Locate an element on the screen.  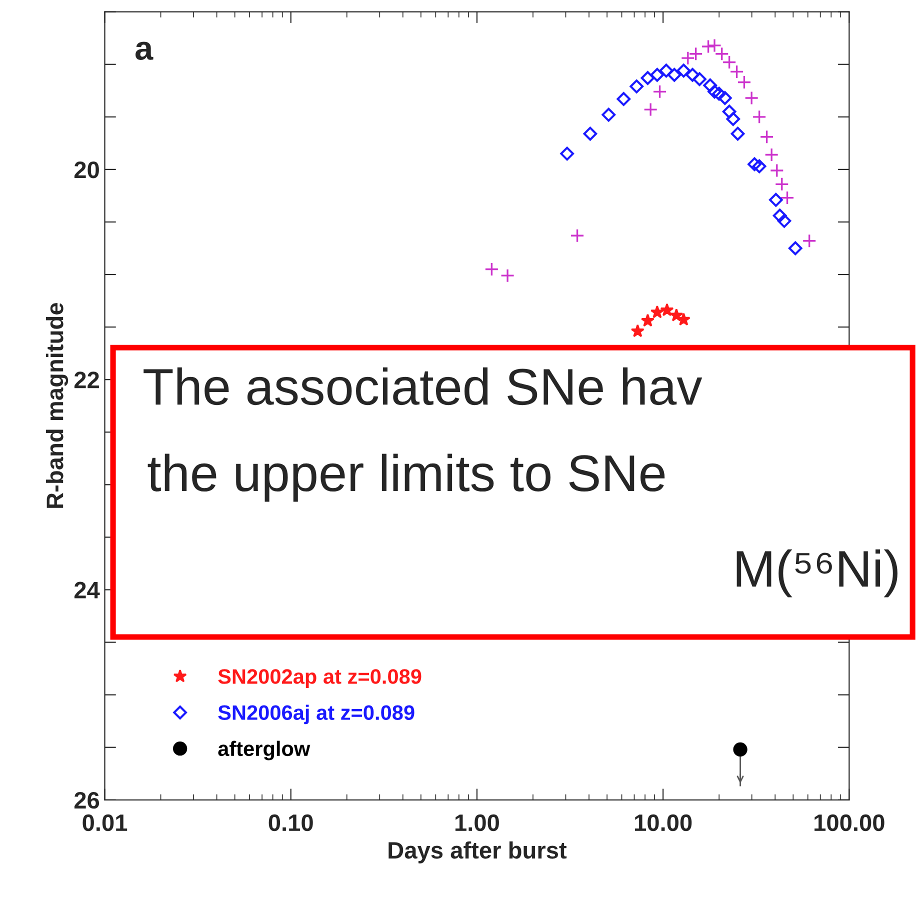
y-tick-label: 24 is located at coordinates (87, 590).